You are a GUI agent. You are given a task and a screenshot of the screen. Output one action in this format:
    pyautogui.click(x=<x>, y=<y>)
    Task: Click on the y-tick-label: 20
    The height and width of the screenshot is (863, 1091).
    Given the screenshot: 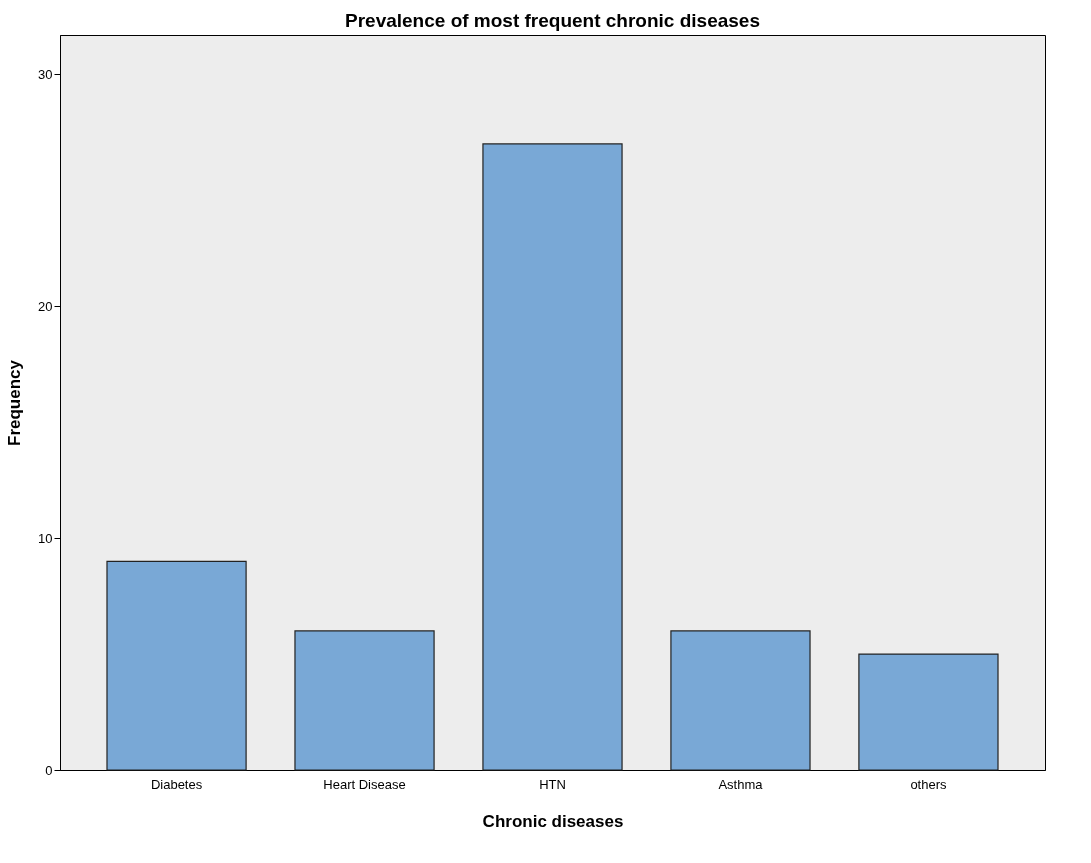 What is the action you would take?
    pyautogui.click(x=45, y=306)
    